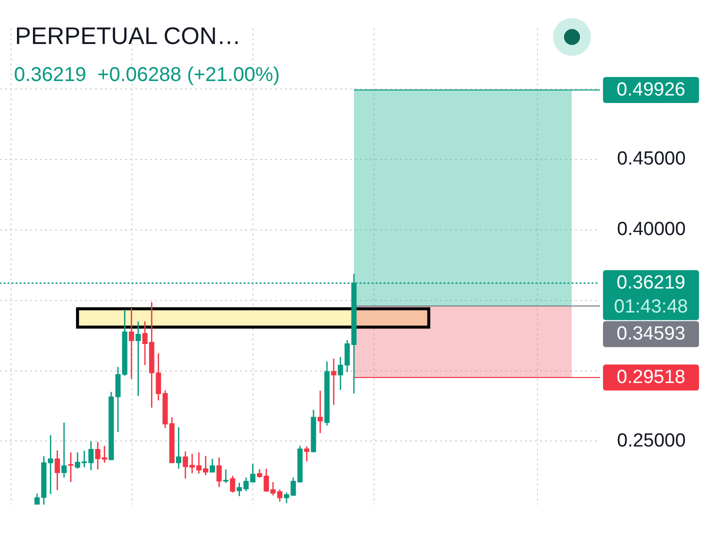  Describe the element at coordinates (147, 75) in the screenshot. I see `text: 0.36219 +0.06288 (+21.00%)` at that location.